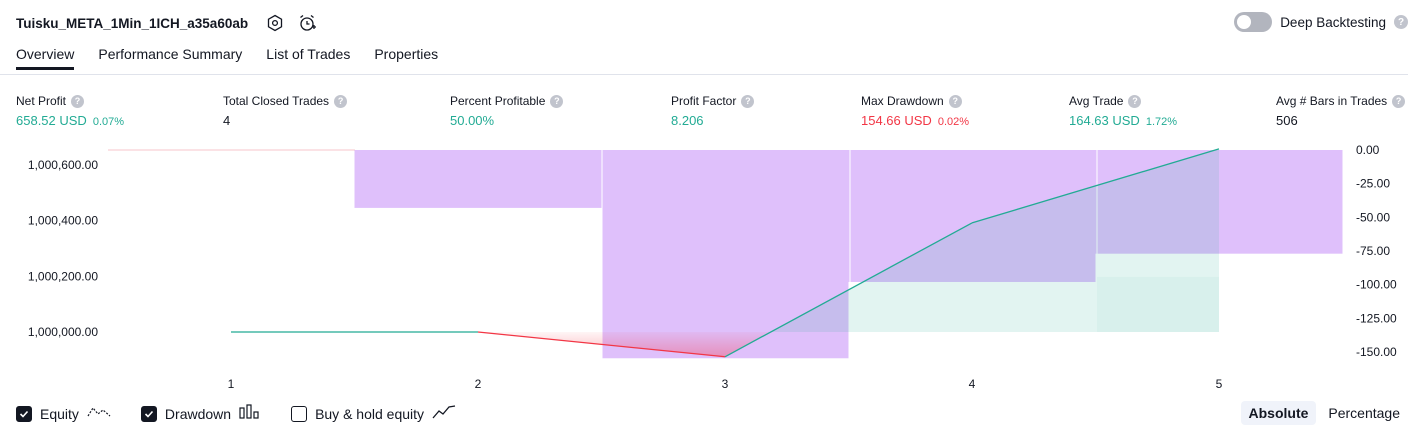  I want to click on drawdown-bars-icon, so click(250, 413).